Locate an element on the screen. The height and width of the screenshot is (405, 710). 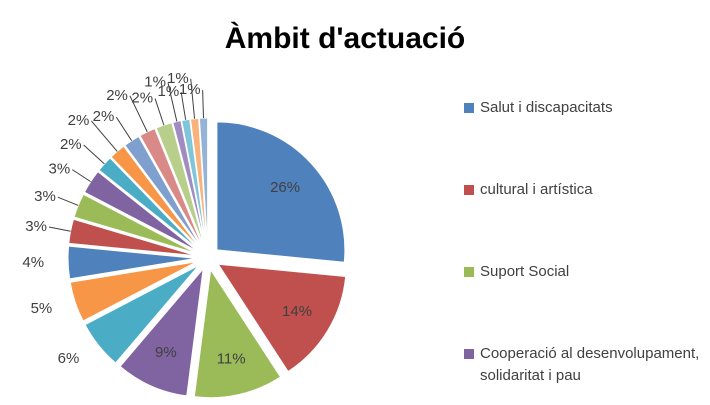
data-label: 26% is located at coordinates (285, 187).